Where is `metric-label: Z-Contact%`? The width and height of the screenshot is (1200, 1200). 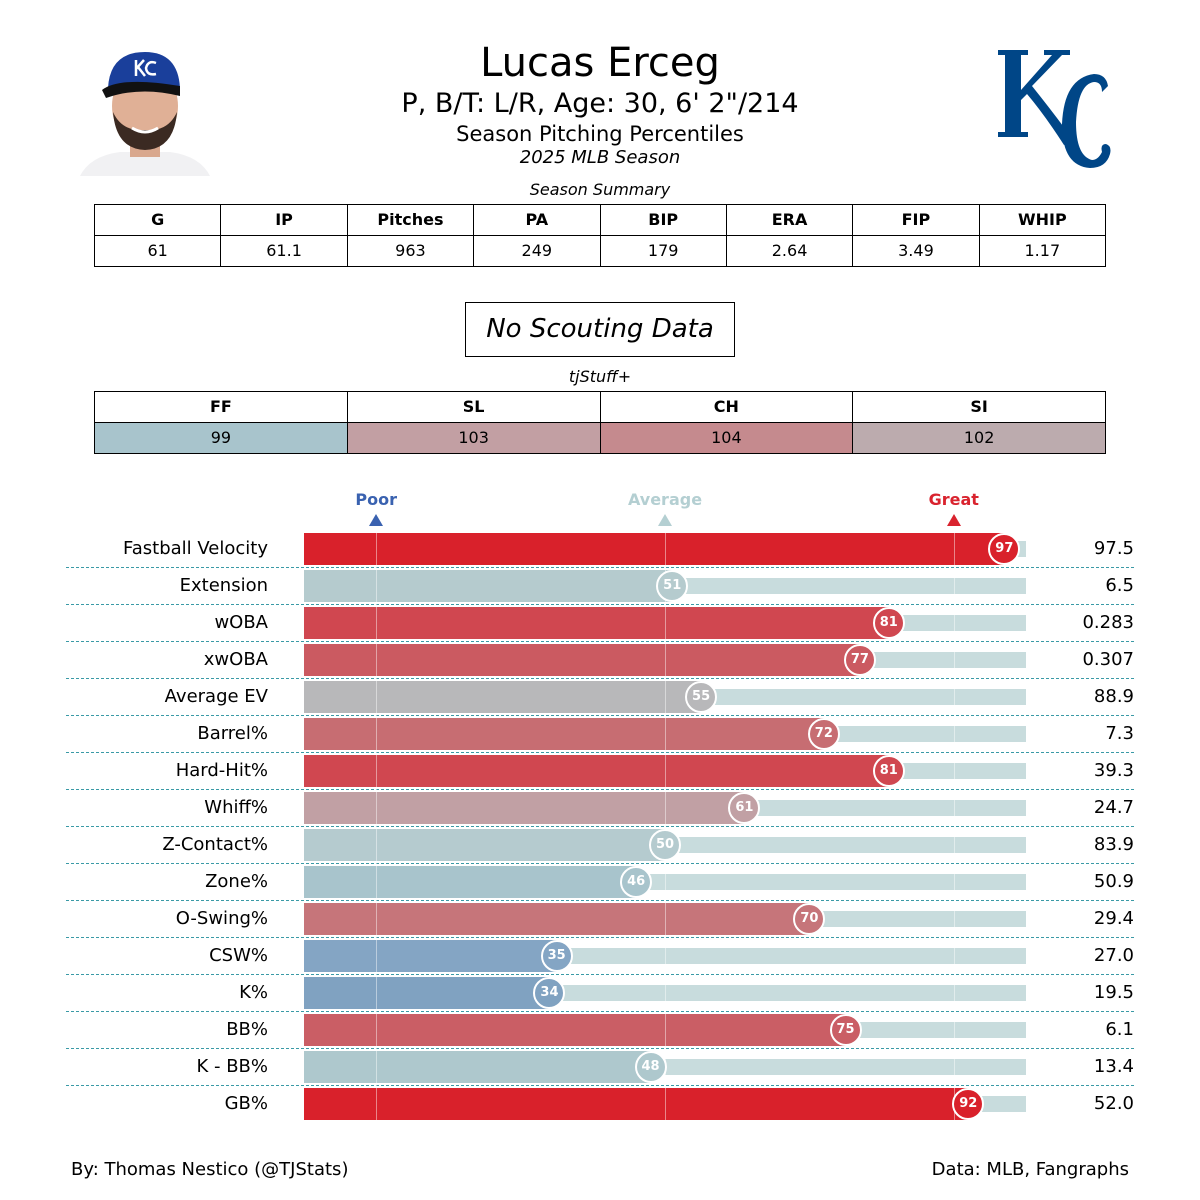 metric-label: Z-Contact% is located at coordinates (215, 844).